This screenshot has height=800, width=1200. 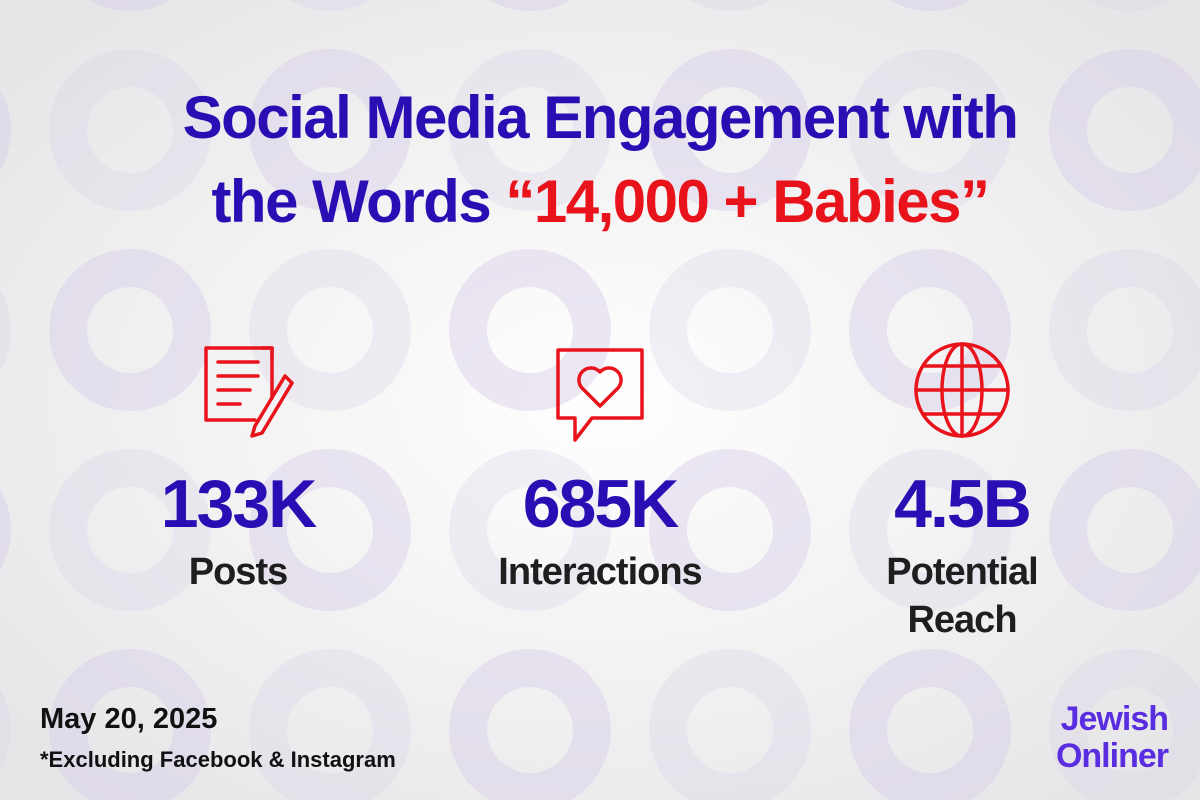 What do you see at coordinates (218, 759) in the screenshot?
I see `note: *Excluding Facebook & Instagram` at bounding box center [218, 759].